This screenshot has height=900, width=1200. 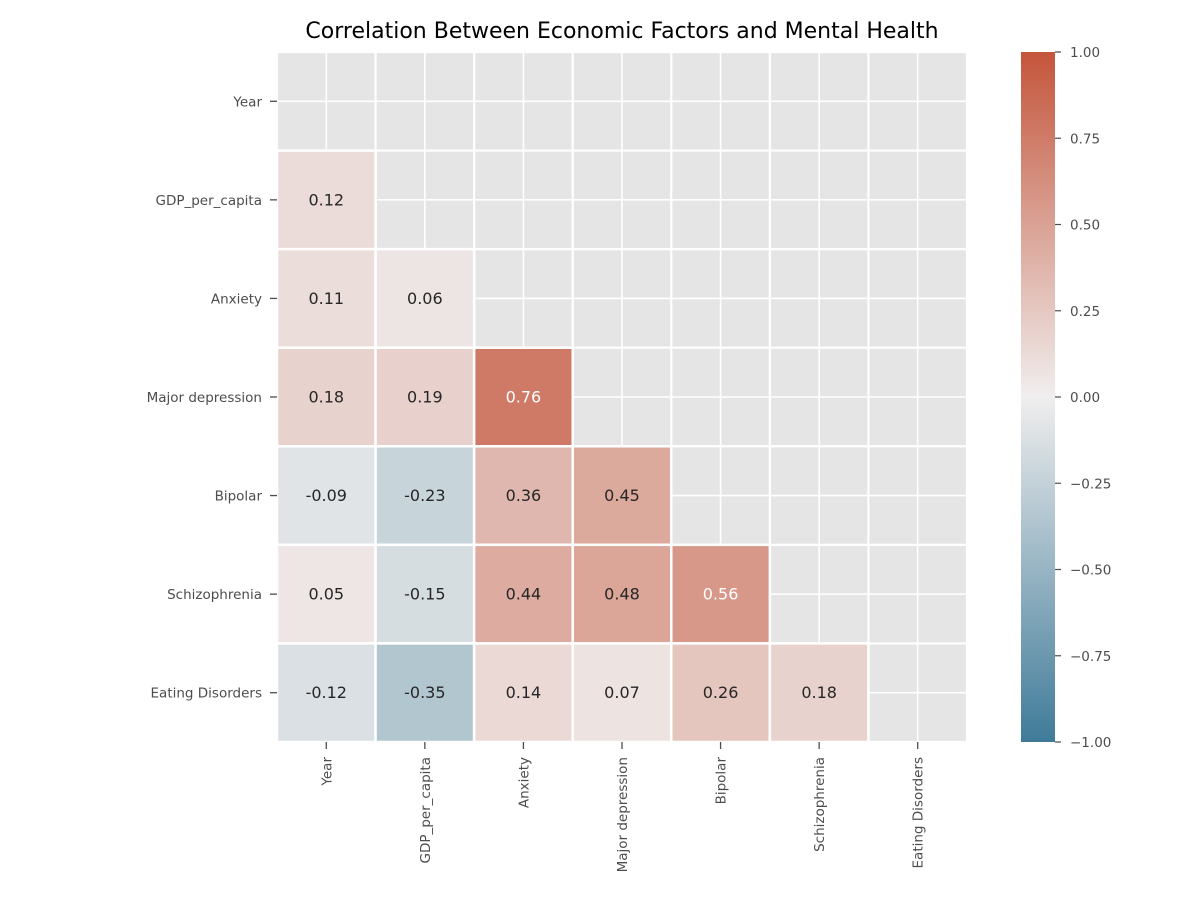 I want to click on colorbar: 1.00 0.75 0.50 0.25 0.00 −0.25 −0.50 −0.75 −1.00, so click(x=1066, y=398).